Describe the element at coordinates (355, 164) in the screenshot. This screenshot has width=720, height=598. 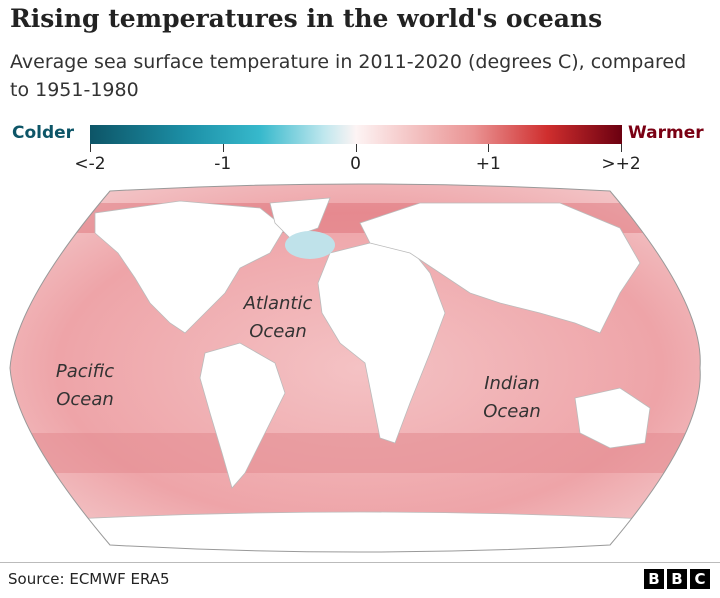
I see `tick-label: 0` at that location.